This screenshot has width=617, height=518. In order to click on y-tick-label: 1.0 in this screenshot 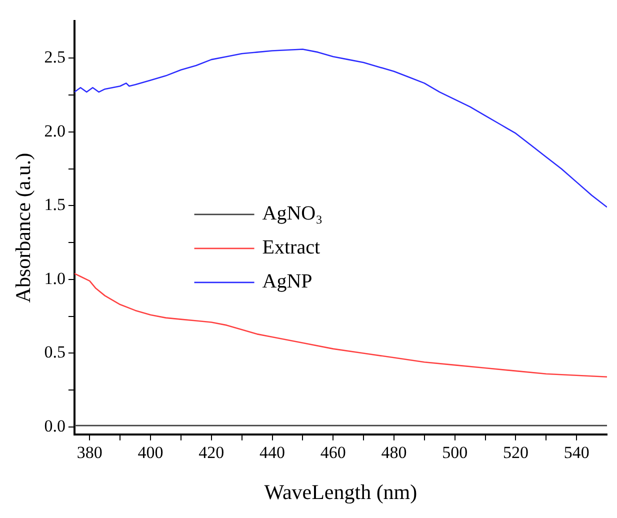, I will do `click(55, 278)`.